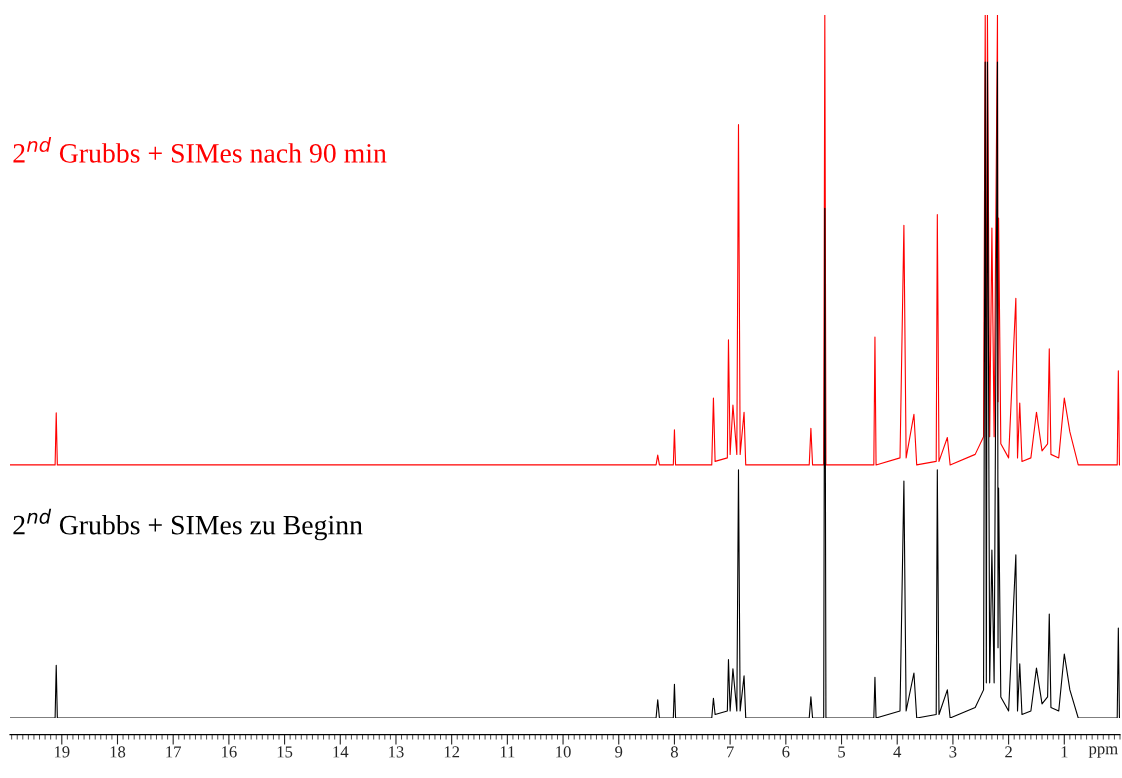  I want to click on x-tick-label: 10, so click(563, 752).